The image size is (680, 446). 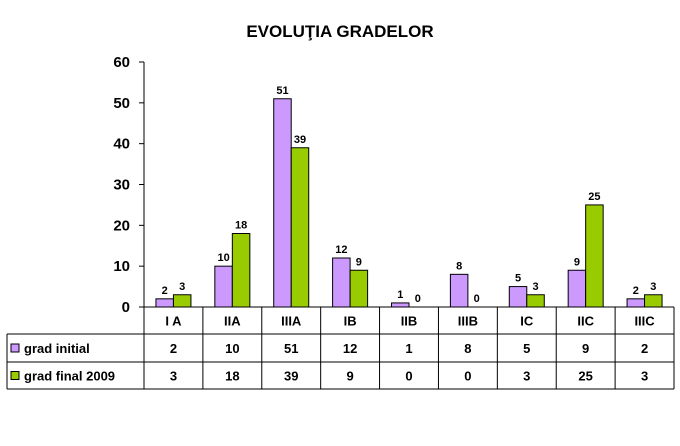 I want to click on category-label: IIA, so click(x=232, y=321).